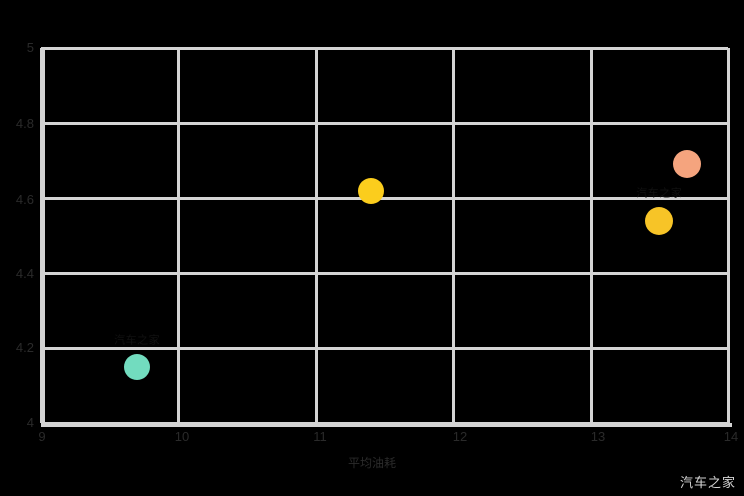 This screenshot has width=744, height=496. I want to click on y-axis-line, so click(43, 237).